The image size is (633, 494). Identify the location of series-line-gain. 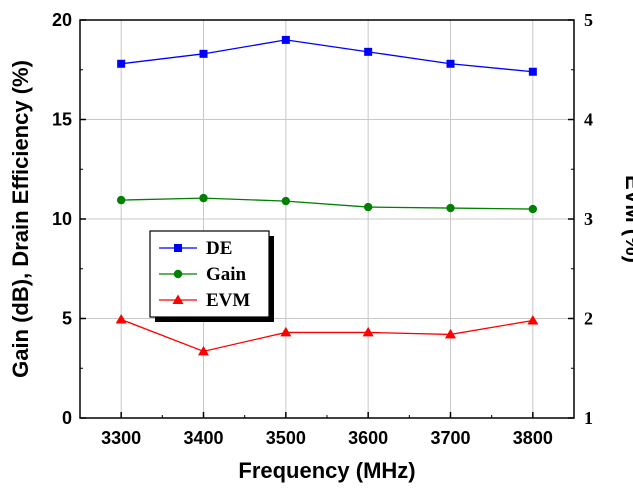
(327, 203).